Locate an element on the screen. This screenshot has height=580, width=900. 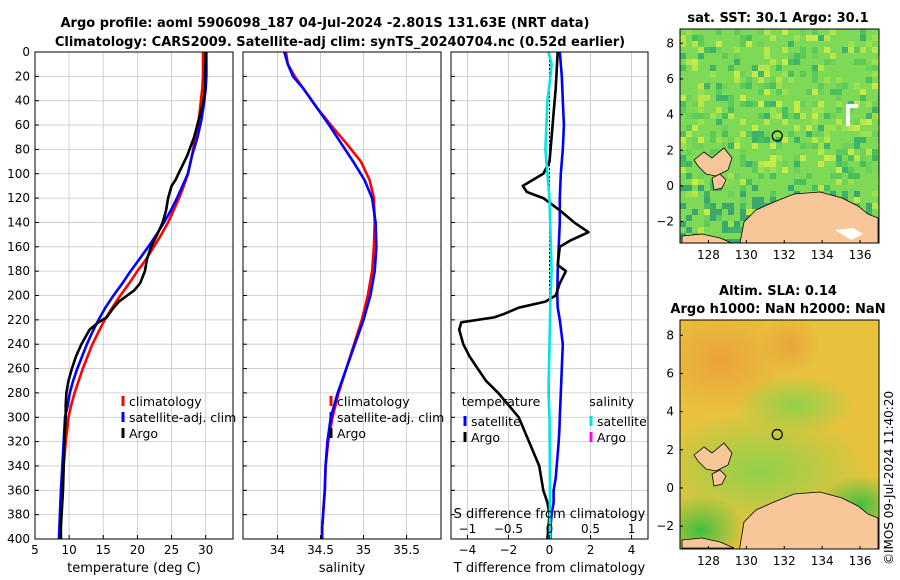
x-axis-label: salinity is located at coordinates (342, 568).